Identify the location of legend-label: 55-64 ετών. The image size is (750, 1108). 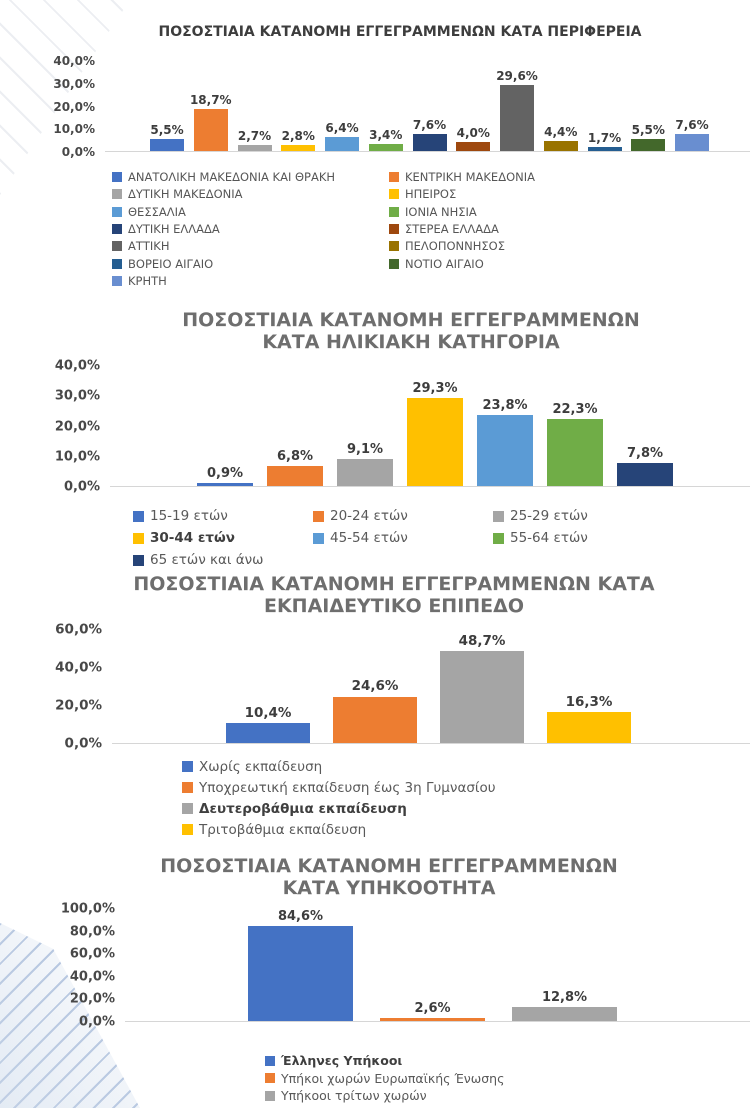
(549, 538).